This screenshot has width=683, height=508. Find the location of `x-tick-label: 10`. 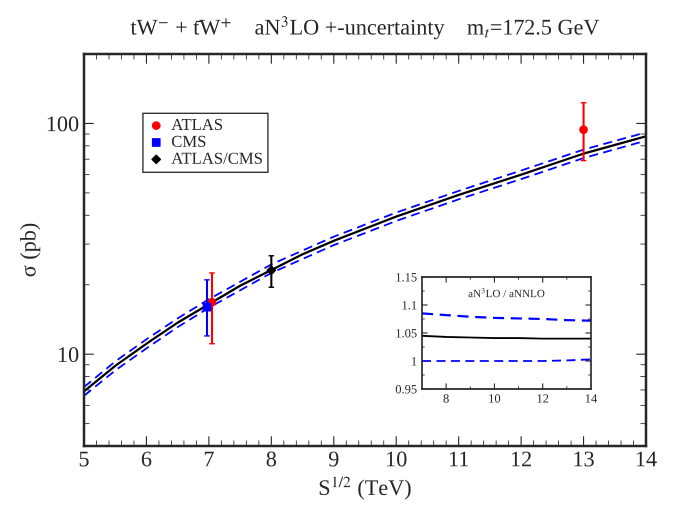

x-tick-label: 10 is located at coordinates (494, 398).